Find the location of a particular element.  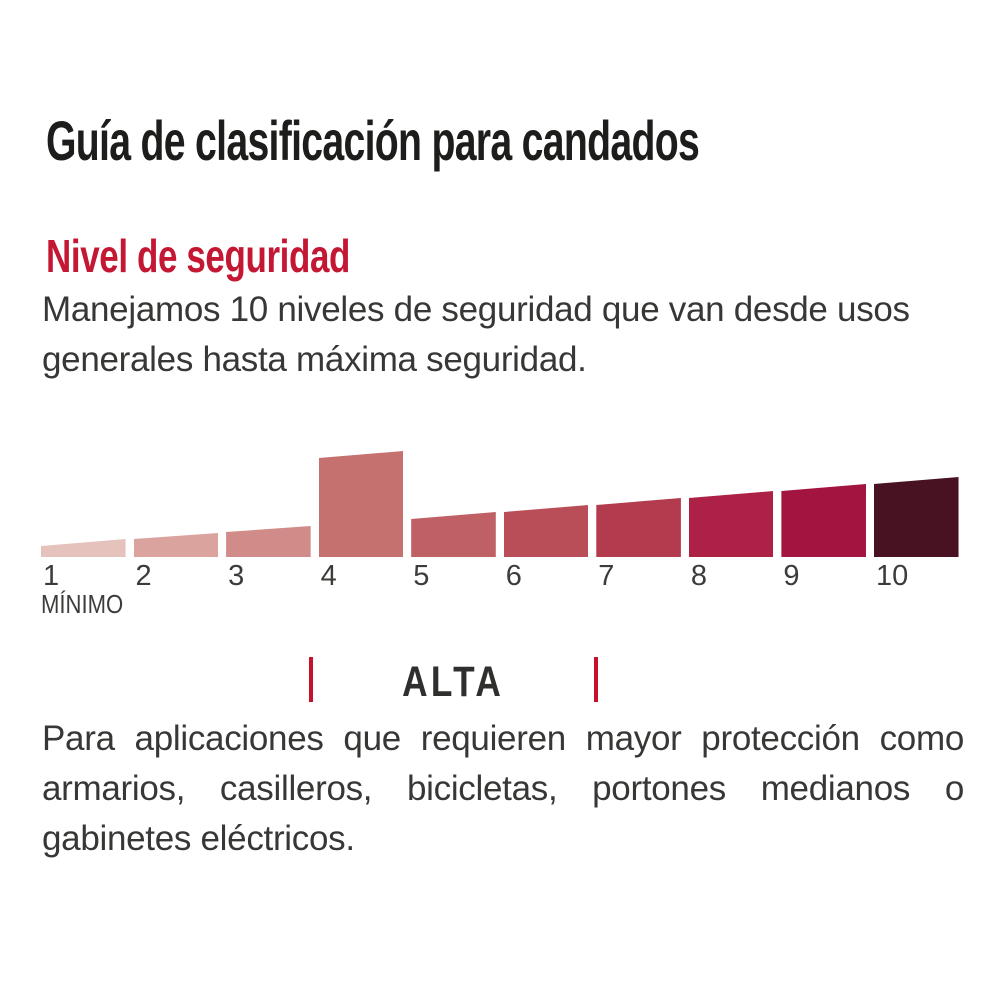

description-line-3: gabinetes eléctricos. is located at coordinates (198, 838).